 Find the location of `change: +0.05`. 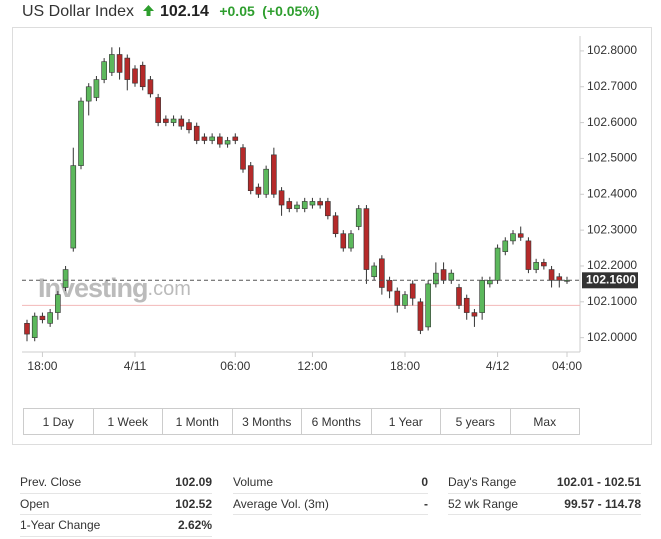

change: +0.05 is located at coordinates (237, 11).